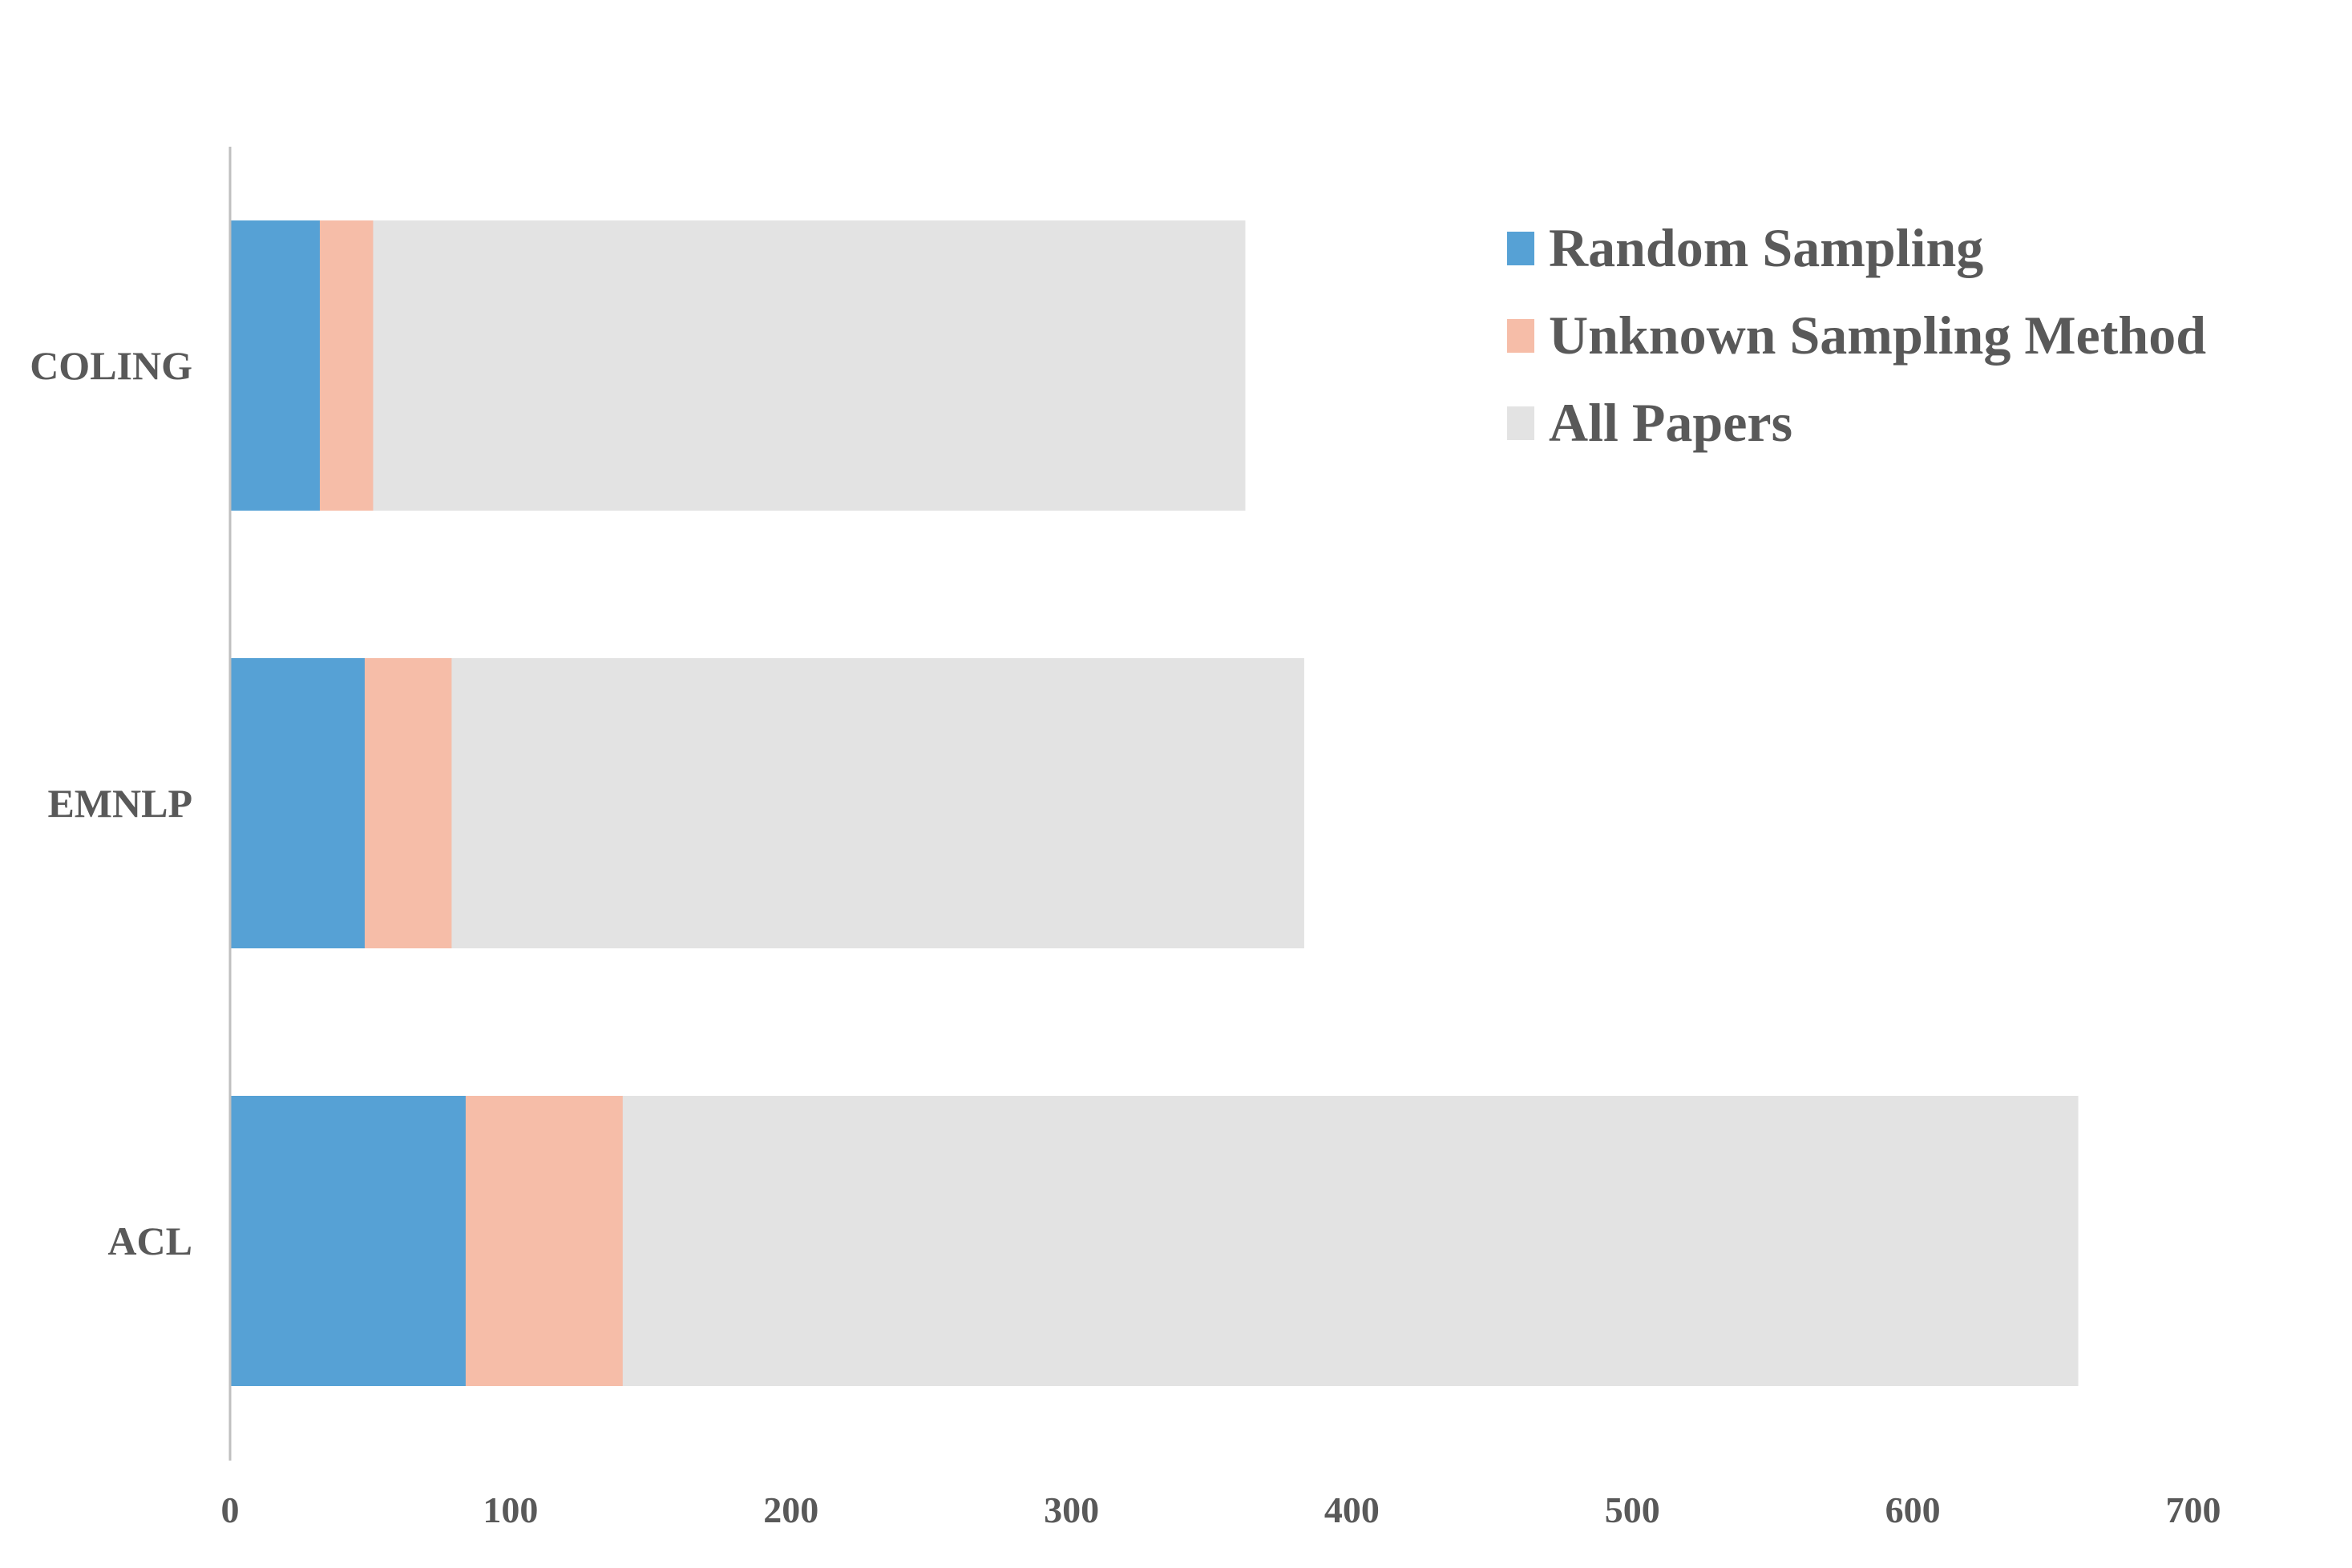 This screenshot has width=2352, height=1568. I want to click on bar-acl-random-sampling, so click(348, 1241).